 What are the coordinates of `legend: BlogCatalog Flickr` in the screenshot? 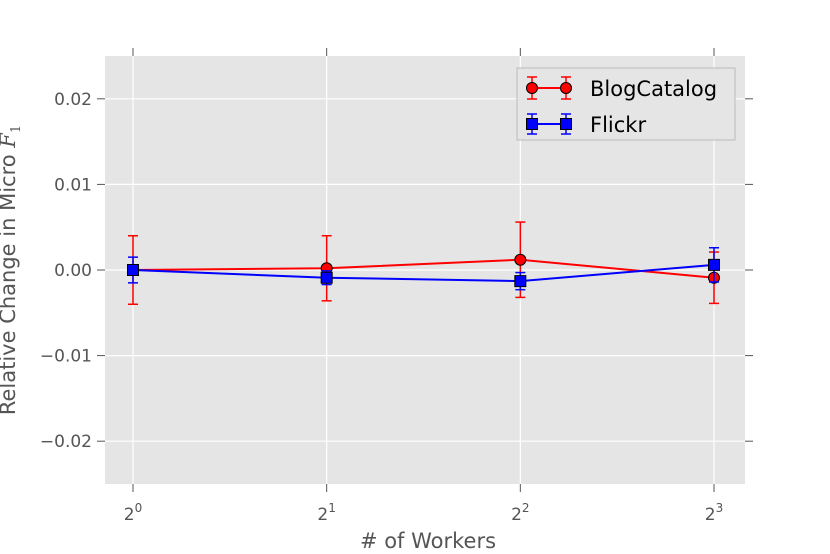 It's located at (626, 104).